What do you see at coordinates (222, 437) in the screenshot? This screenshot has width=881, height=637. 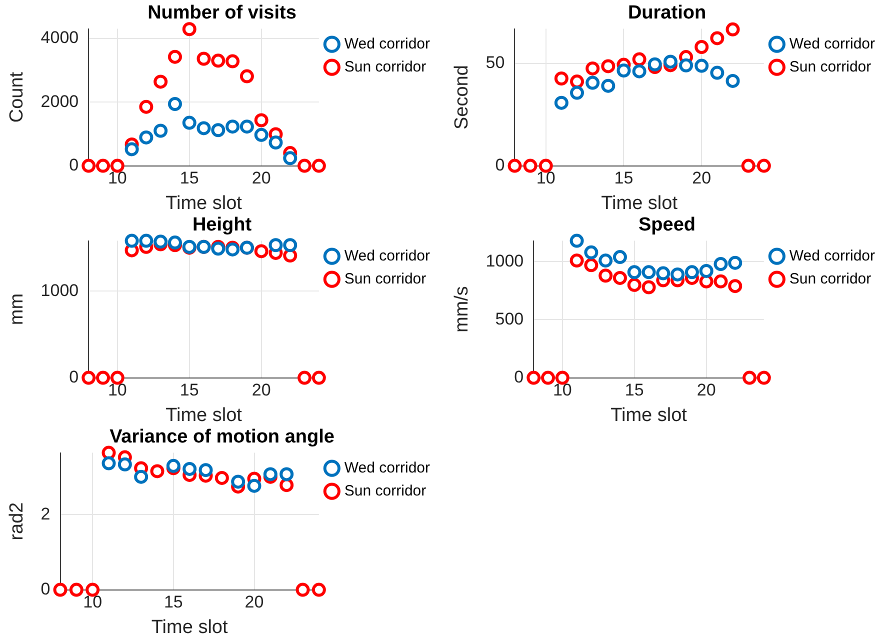 I see `chart-title: Variance of motion angle` at bounding box center [222, 437].